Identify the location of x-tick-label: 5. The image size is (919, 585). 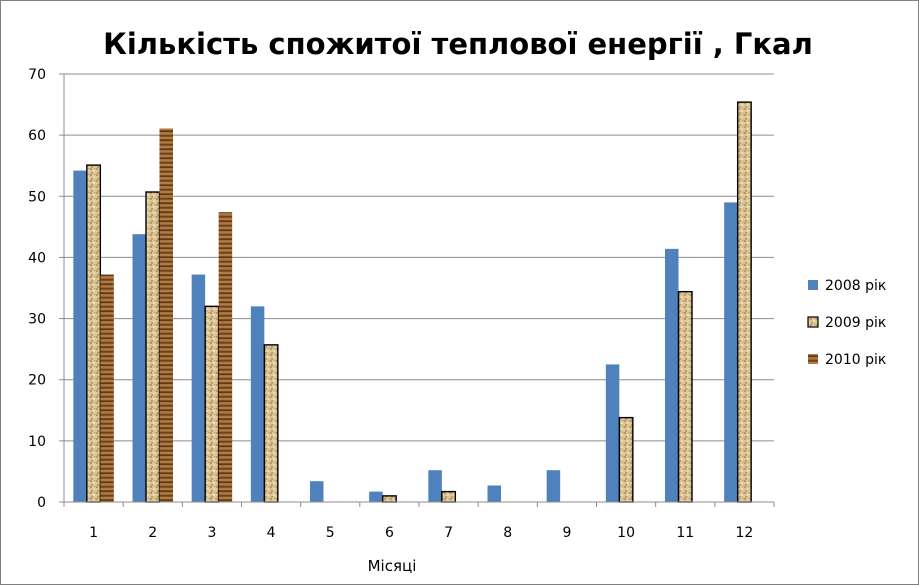
(330, 533).